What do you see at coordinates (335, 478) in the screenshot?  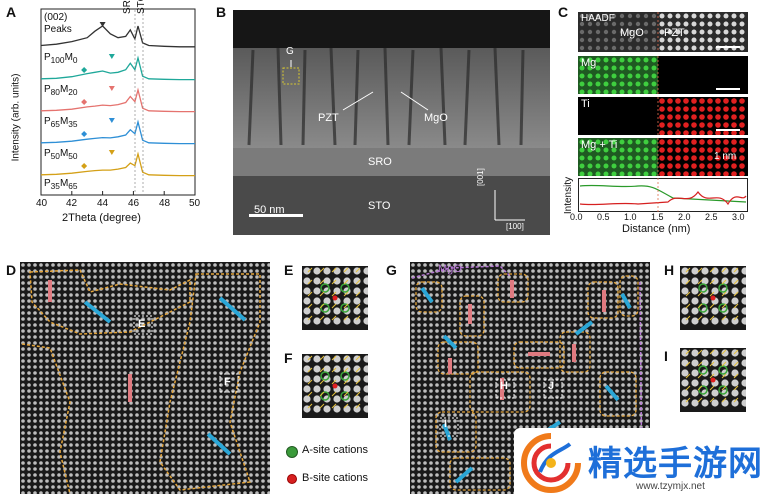 I see `b-site-label: B-site cations` at bounding box center [335, 478].